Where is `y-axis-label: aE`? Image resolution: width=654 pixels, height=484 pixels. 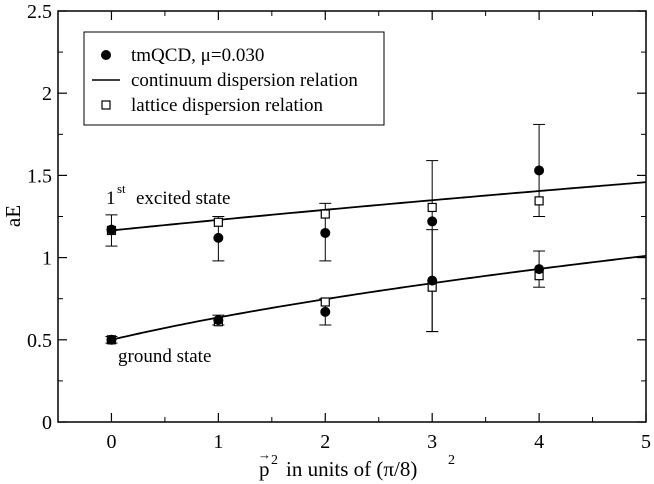
y-axis-label: aE is located at coordinates (13, 216).